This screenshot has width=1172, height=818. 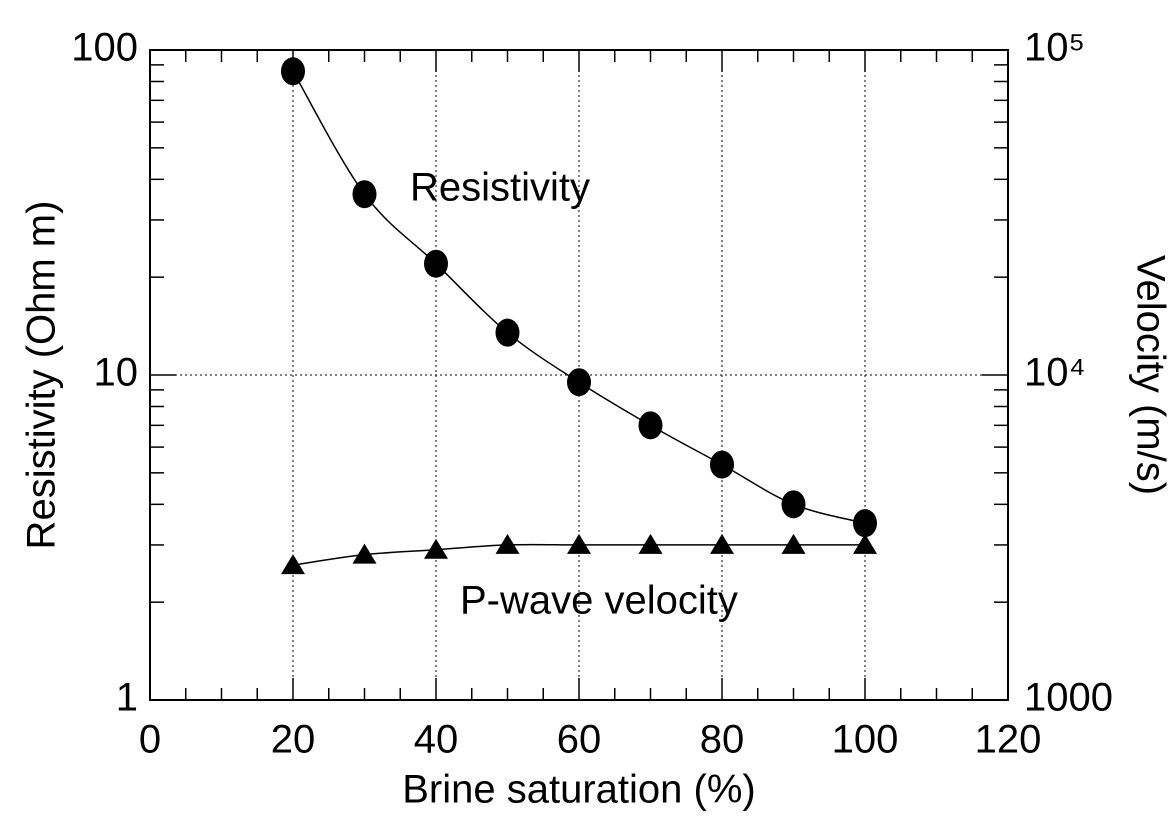 I want to click on y-tick-label: 10, so click(x=116, y=373).